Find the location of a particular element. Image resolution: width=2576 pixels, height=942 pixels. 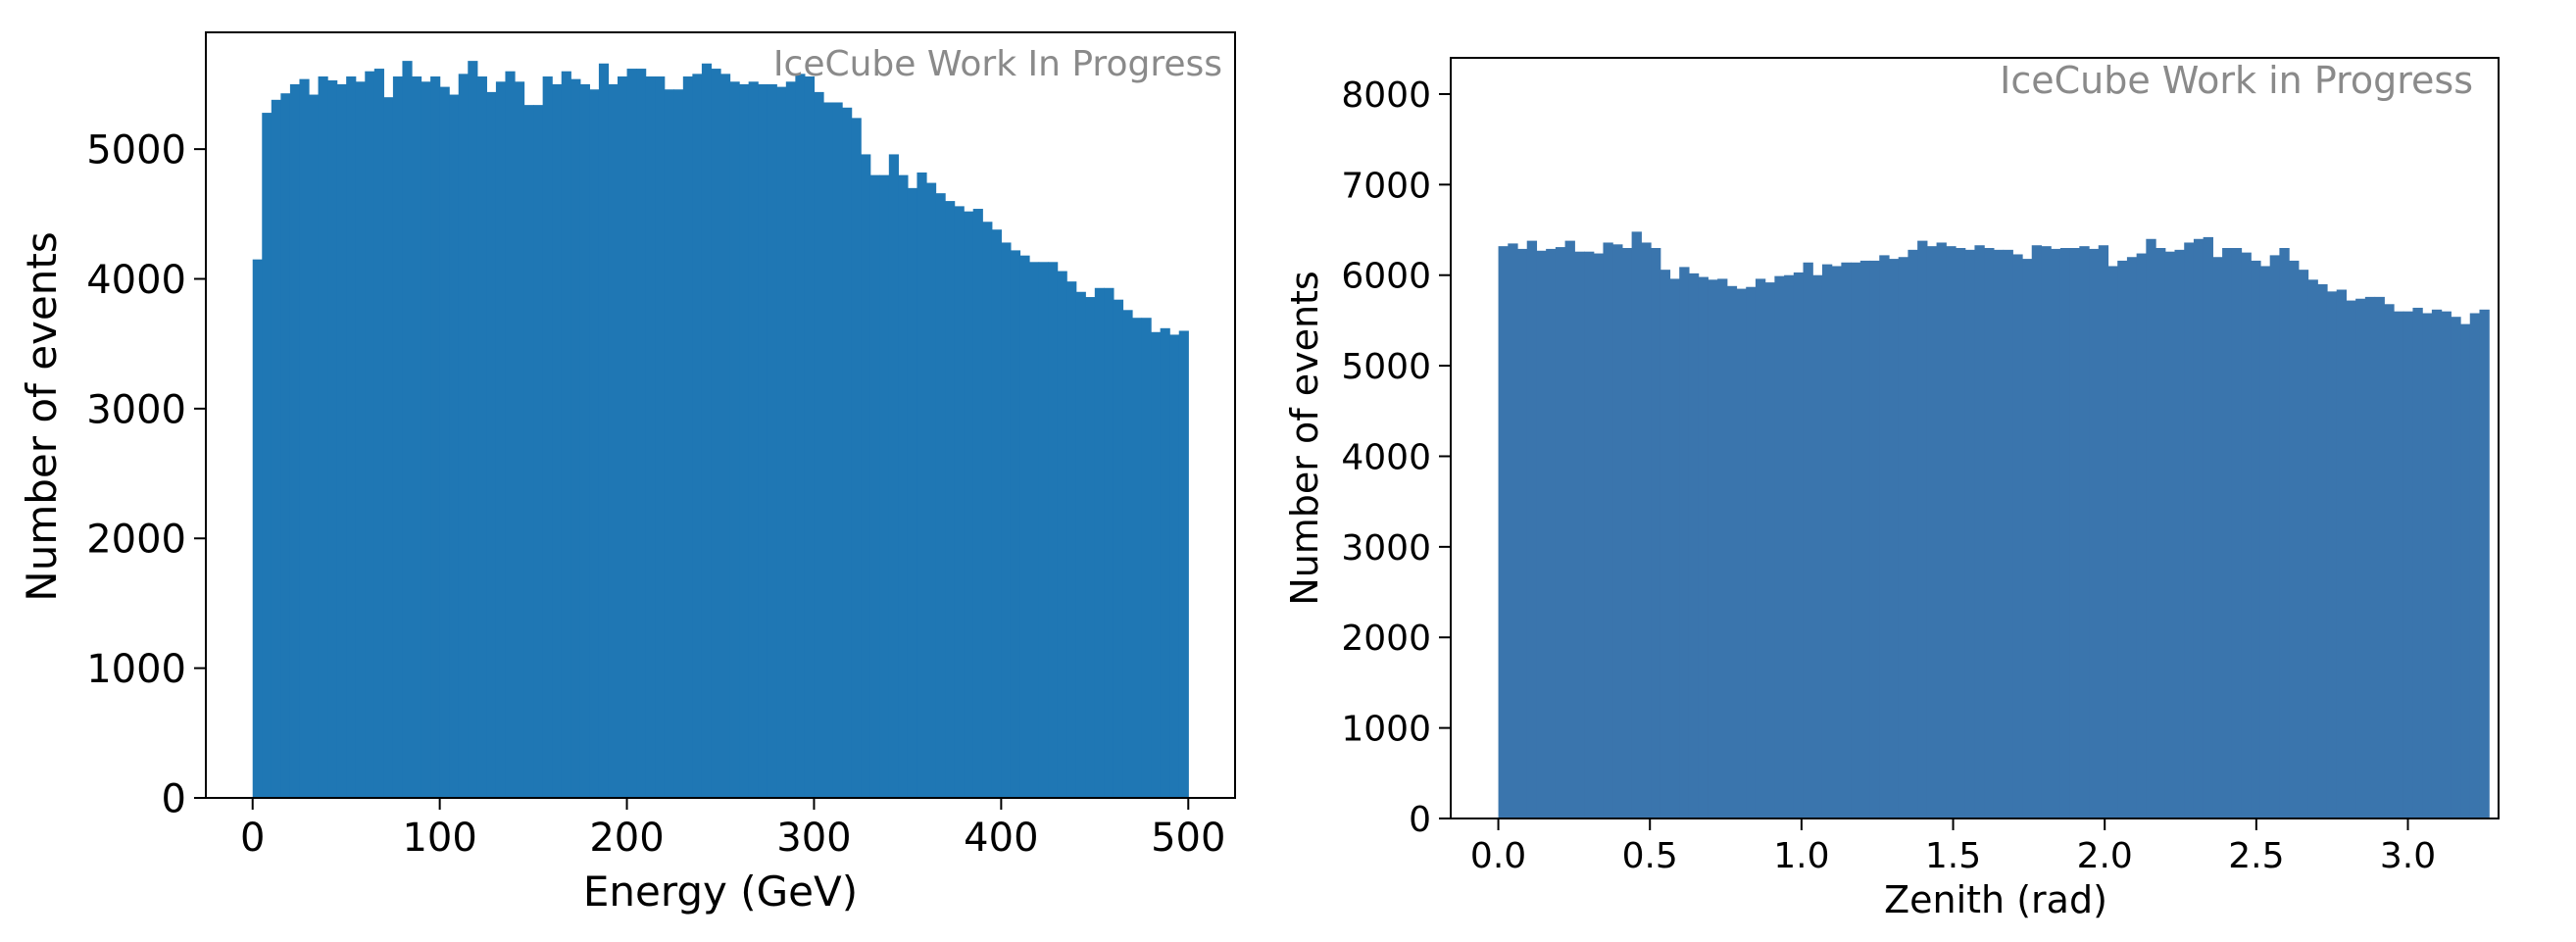

zenith-y-tick-label: 0 is located at coordinates (1420, 820).